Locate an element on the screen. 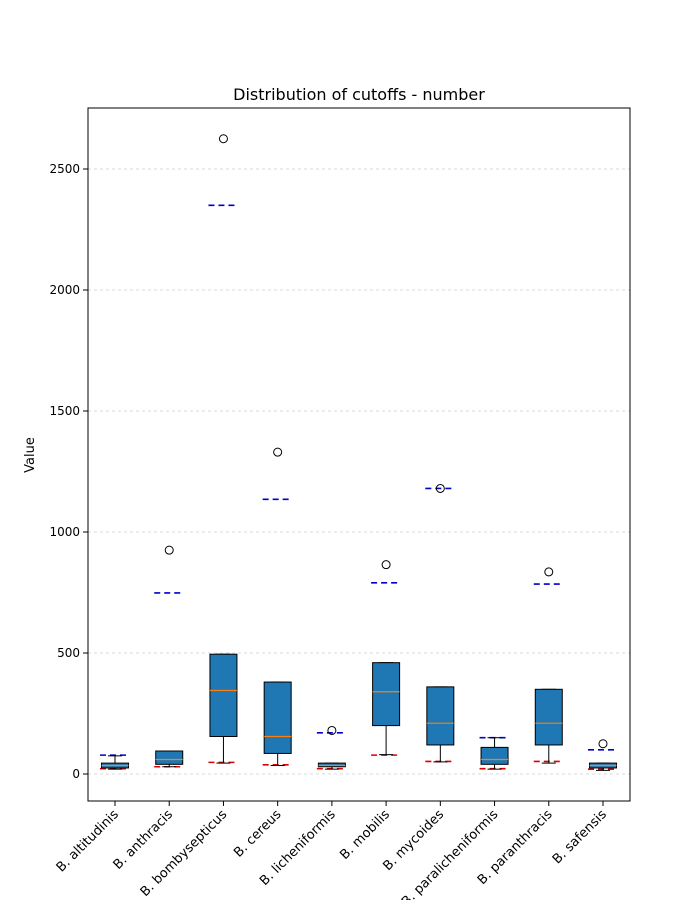 This screenshot has width=700, height=900. y-tick-label: 2000 is located at coordinates (64, 290).